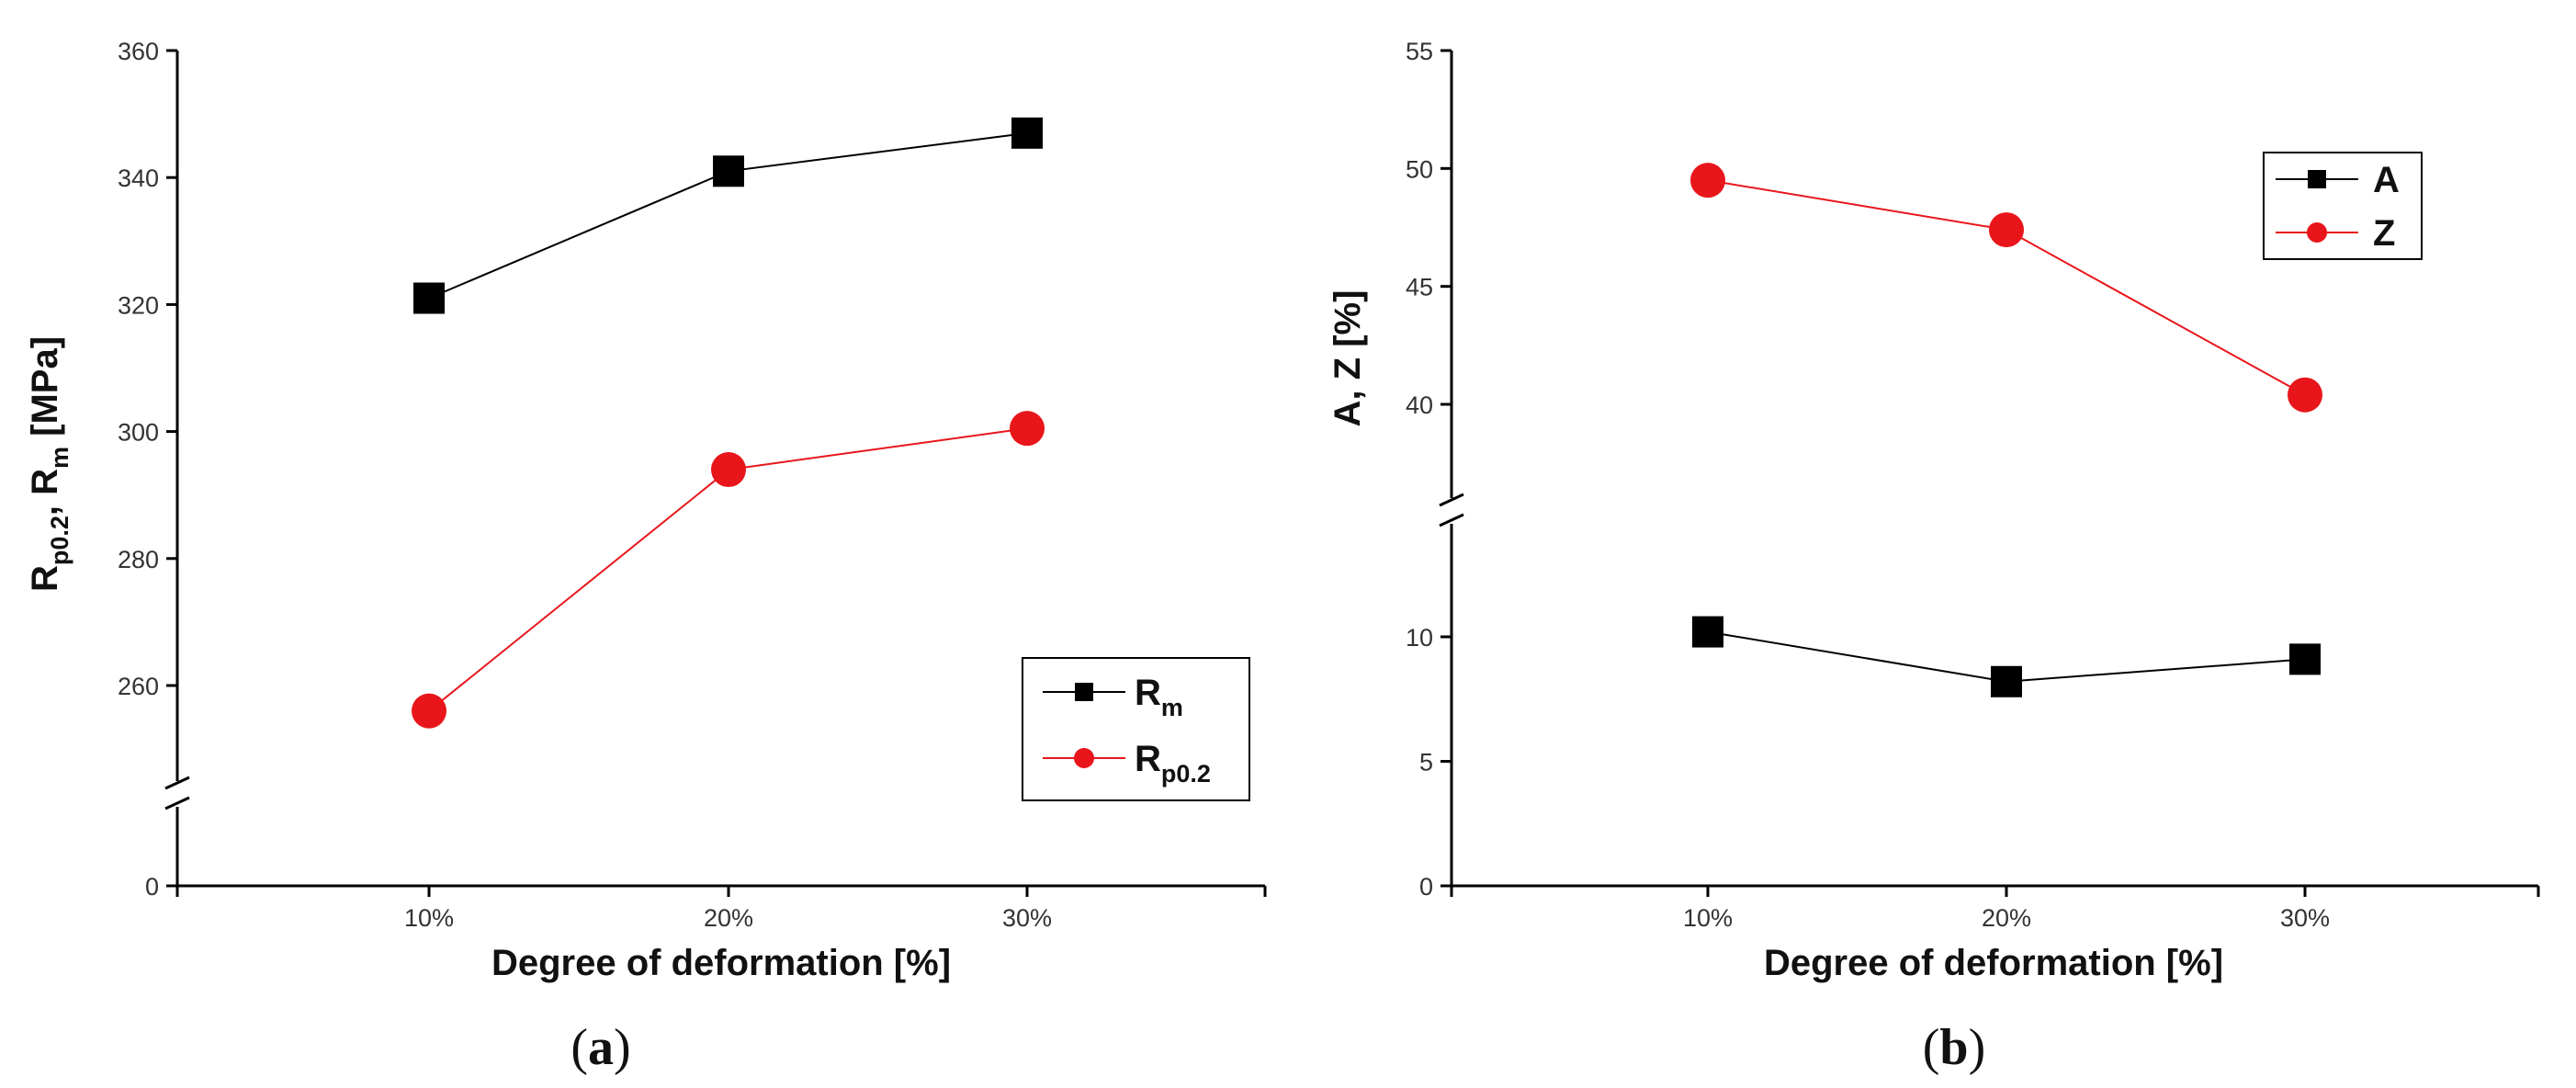 The height and width of the screenshot is (1088, 2576). What do you see at coordinates (1954, 1047) in the screenshot?
I see `panel-label-b: (b)` at bounding box center [1954, 1047].